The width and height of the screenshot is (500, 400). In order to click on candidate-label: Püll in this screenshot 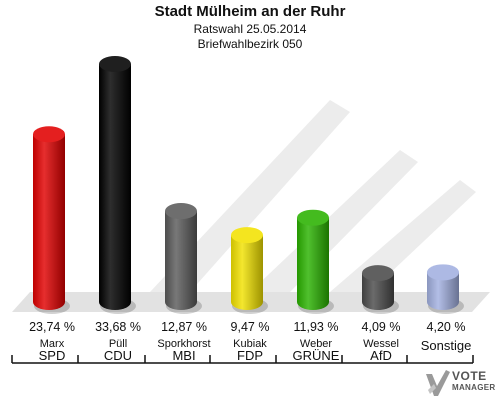, I will do `click(118, 344)`.